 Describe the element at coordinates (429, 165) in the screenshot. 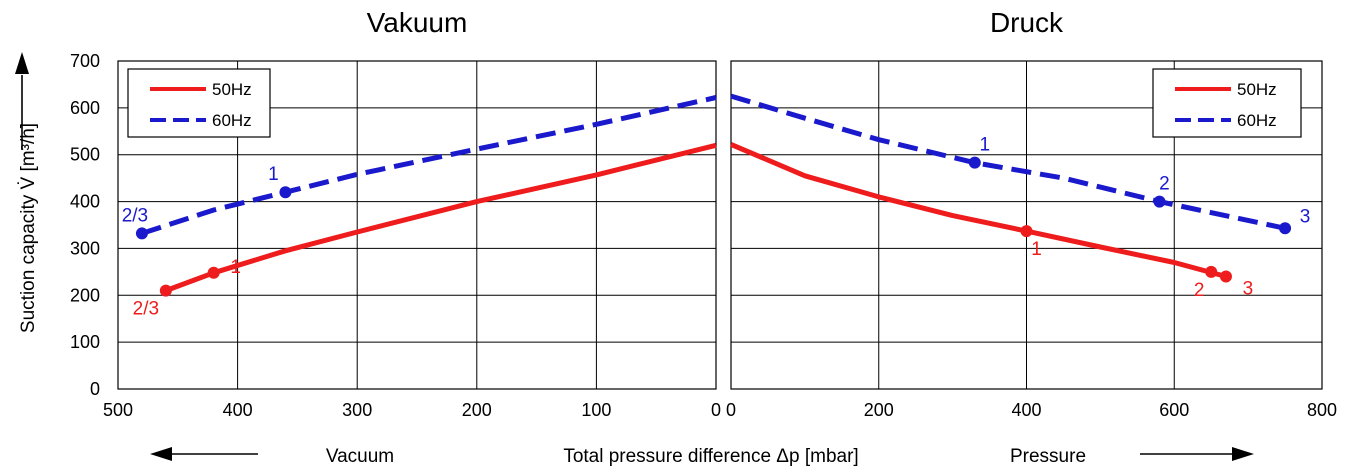

I see `series-line-60Hz` at that location.